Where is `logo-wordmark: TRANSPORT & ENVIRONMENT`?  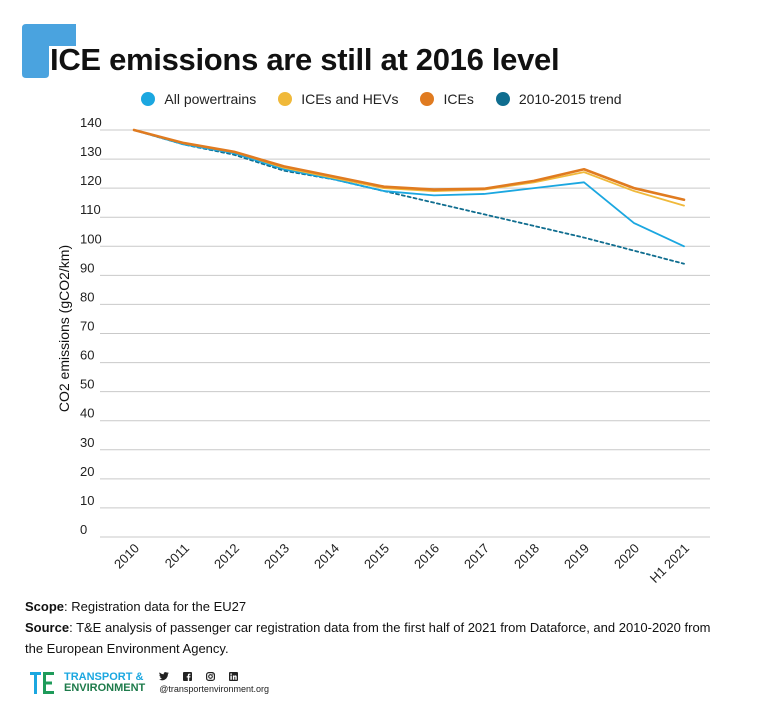 logo-wordmark: TRANSPORT & ENVIRONMENT is located at coordinates (104, 683).